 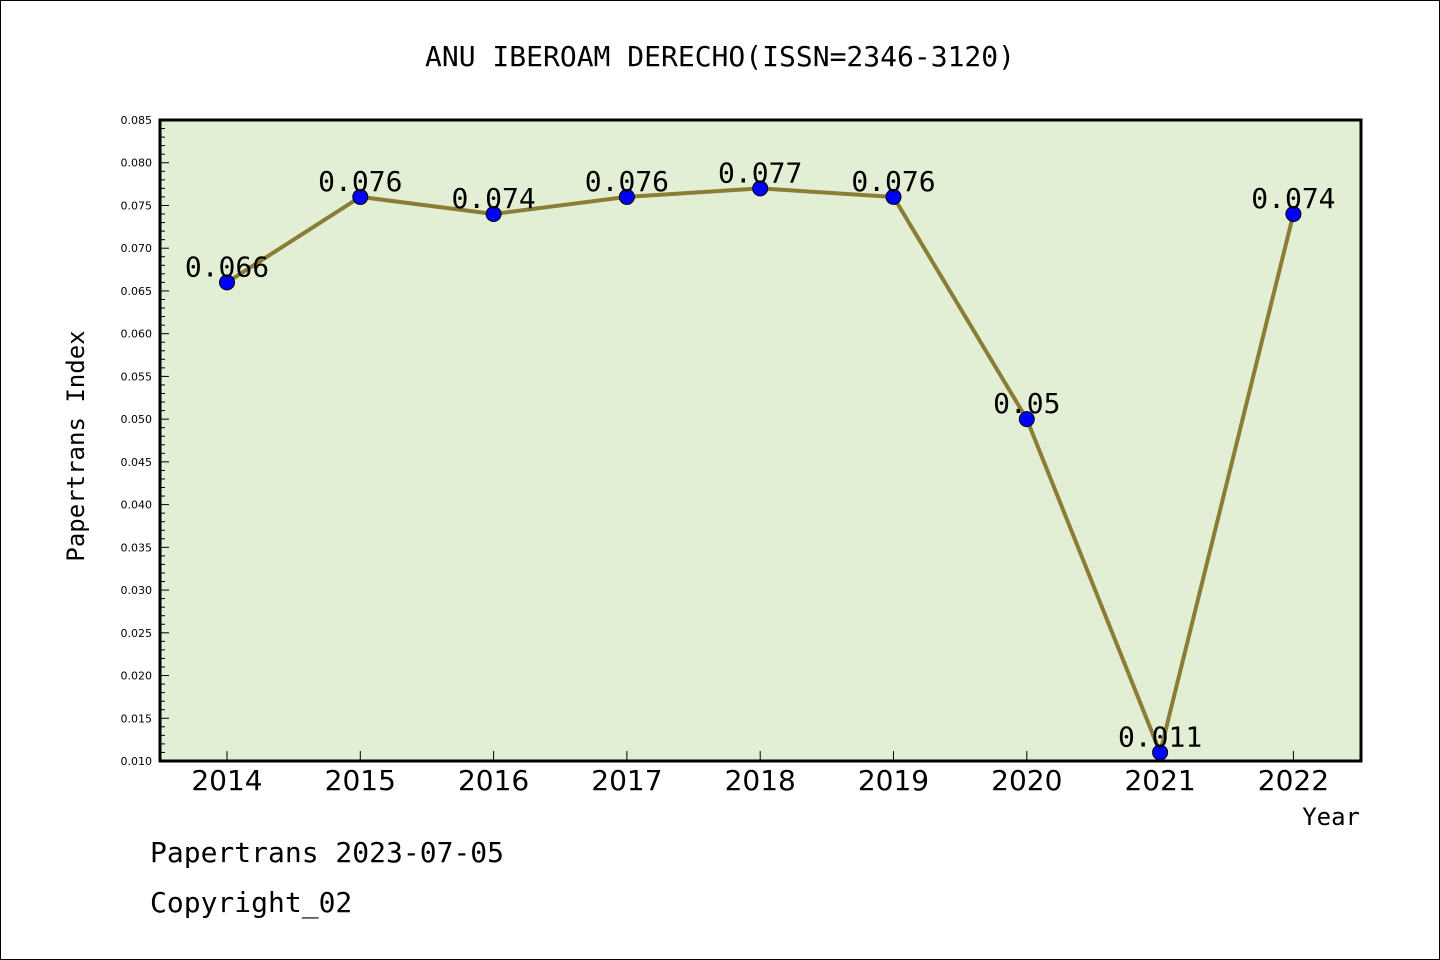 What do you see at coordinates (137, 120) in the screenshot?
I see `y-tick-label: 0.085` at bounding box center [137, 120].